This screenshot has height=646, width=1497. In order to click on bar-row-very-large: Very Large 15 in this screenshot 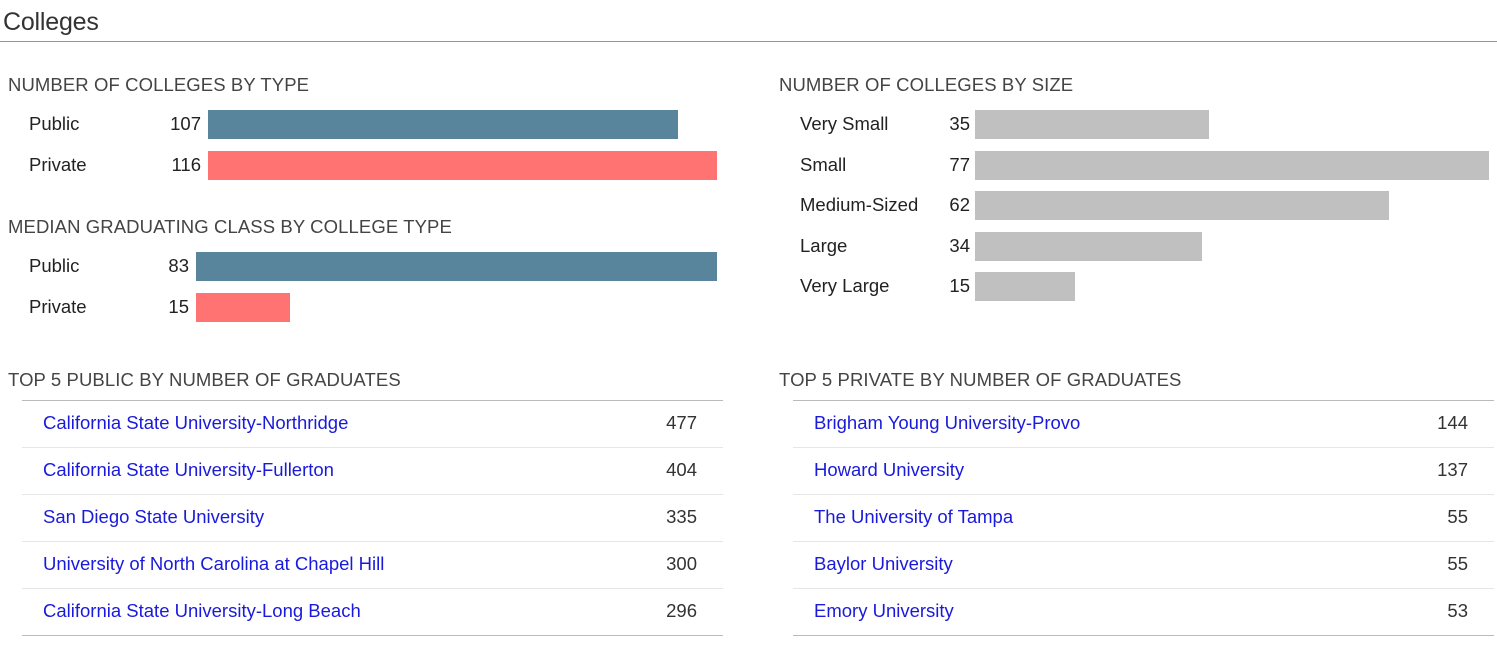, I will do `click(1134, 286)`.